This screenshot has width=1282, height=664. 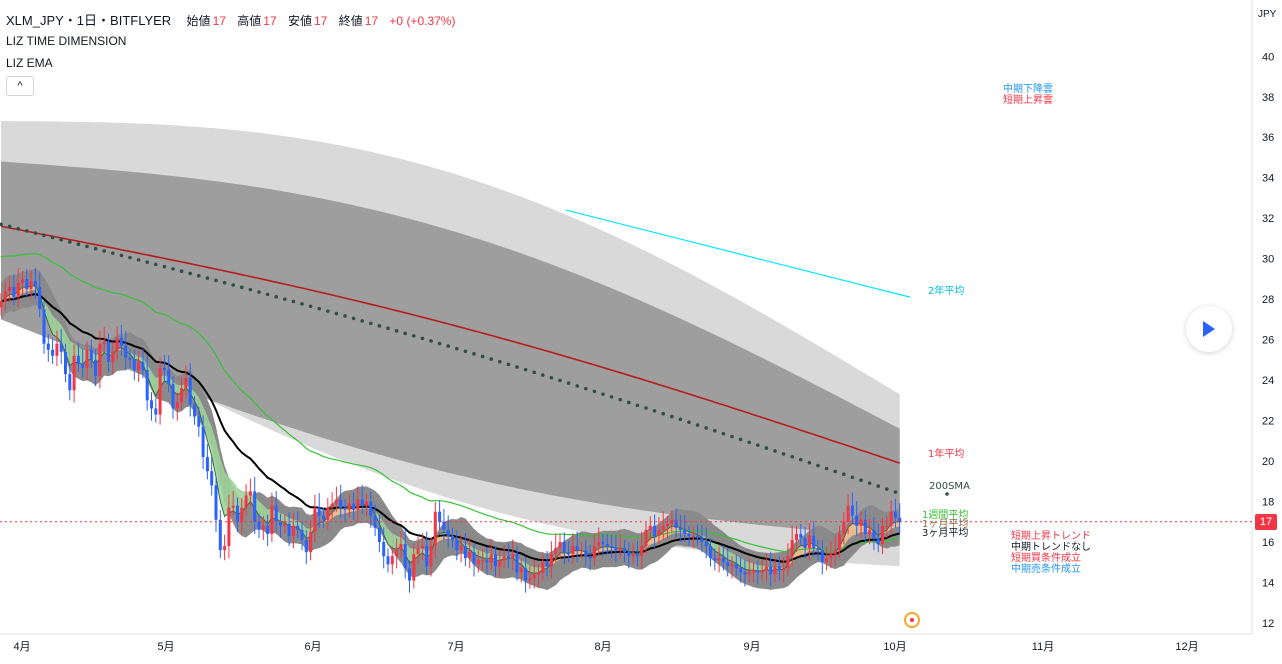 What do you see at coordinates (20, 86) in the screenshot?
I see `chevron-up-icon: ^` at bounding box center [20, 86].